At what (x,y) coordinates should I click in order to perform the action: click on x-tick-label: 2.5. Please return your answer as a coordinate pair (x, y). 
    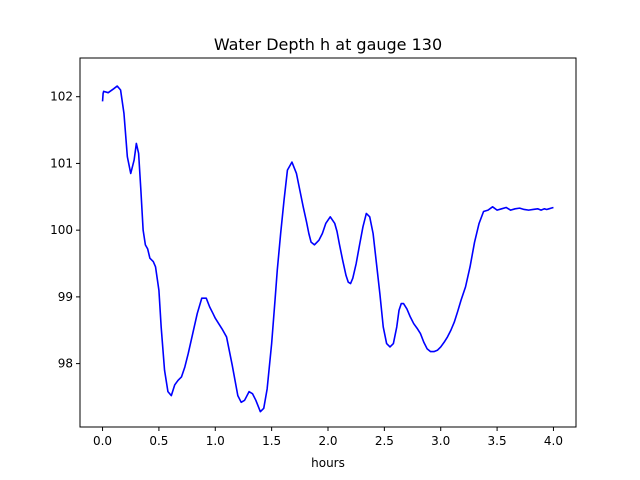
    Looking at the image, I should click on (384, 441).